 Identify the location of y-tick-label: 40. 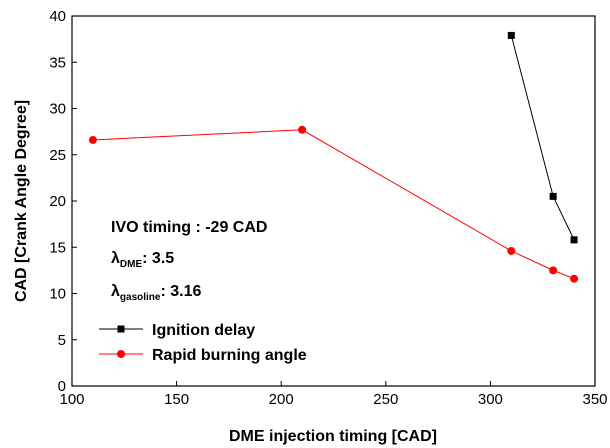
(57, 16).